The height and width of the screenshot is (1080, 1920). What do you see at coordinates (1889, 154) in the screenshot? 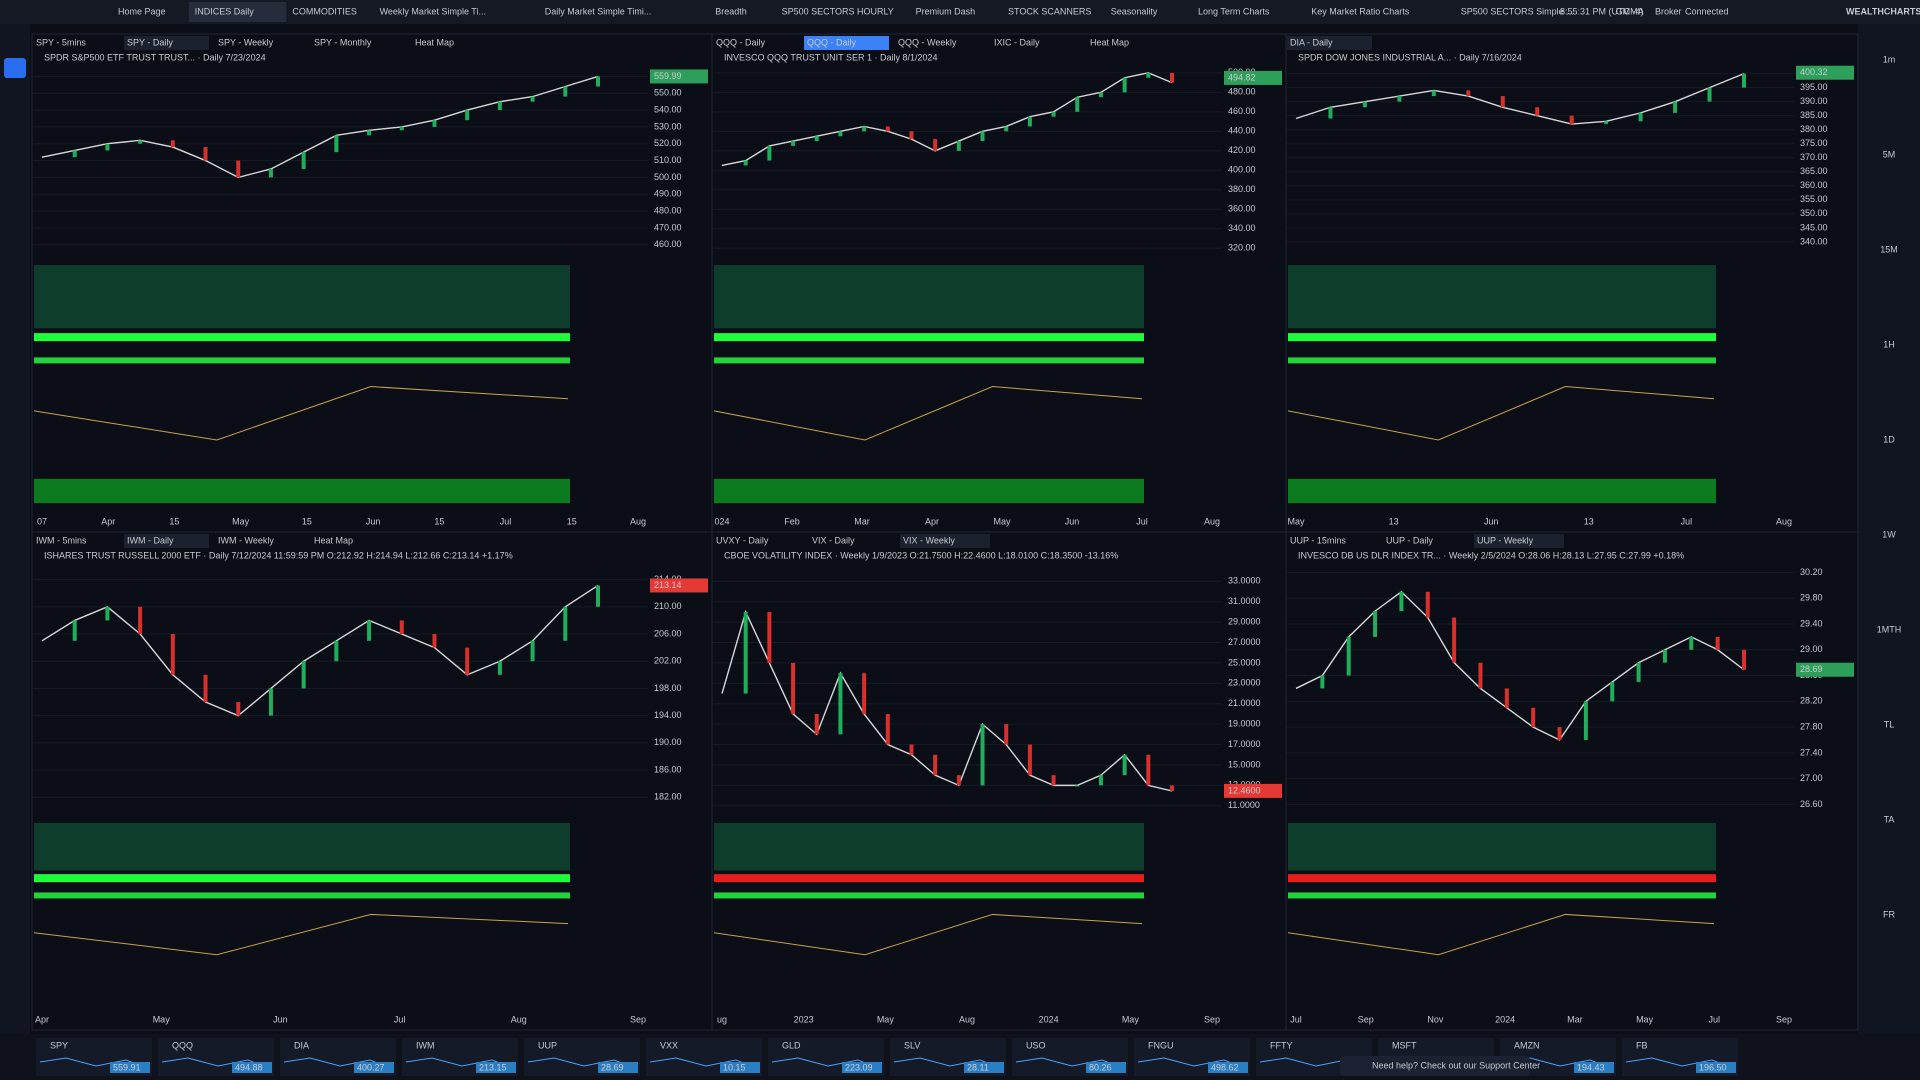
I see `timeframe: 5M` at bounding box center [1889, 154].